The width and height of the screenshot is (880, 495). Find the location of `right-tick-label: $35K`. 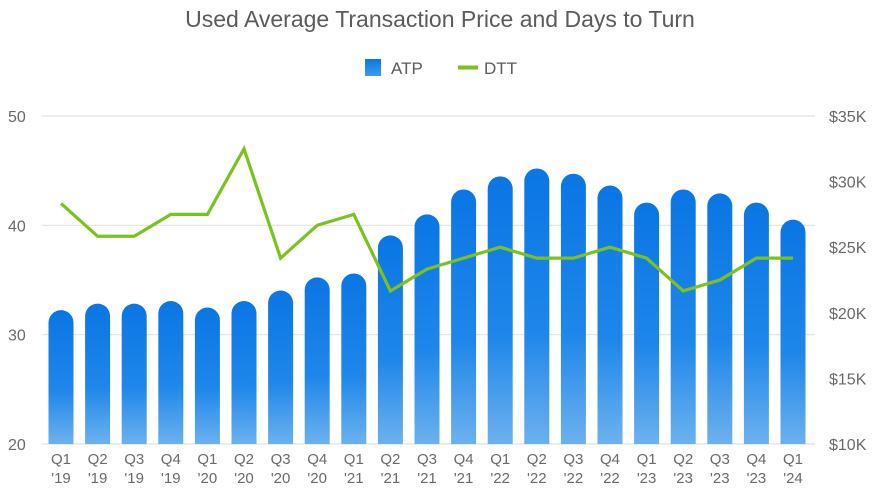

right-tick-label: $35K is located at coordinates (848, 117).